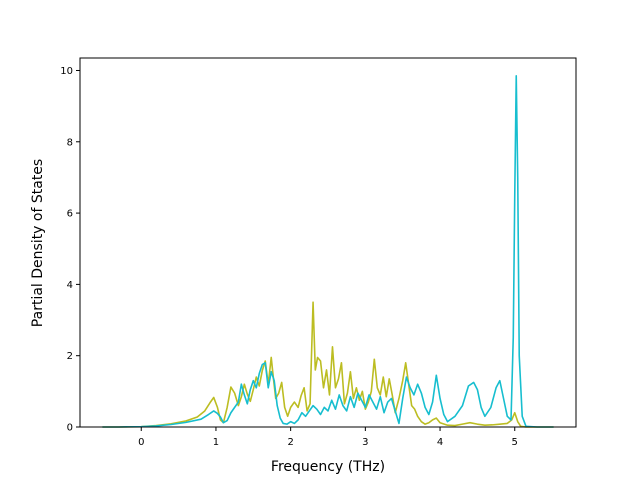 The image size is (640, 480). Describe the element at coordinates (70, 250) in the screenshot. I see `y-axis-ticks: 0 2 4 6 8 10` at that location.